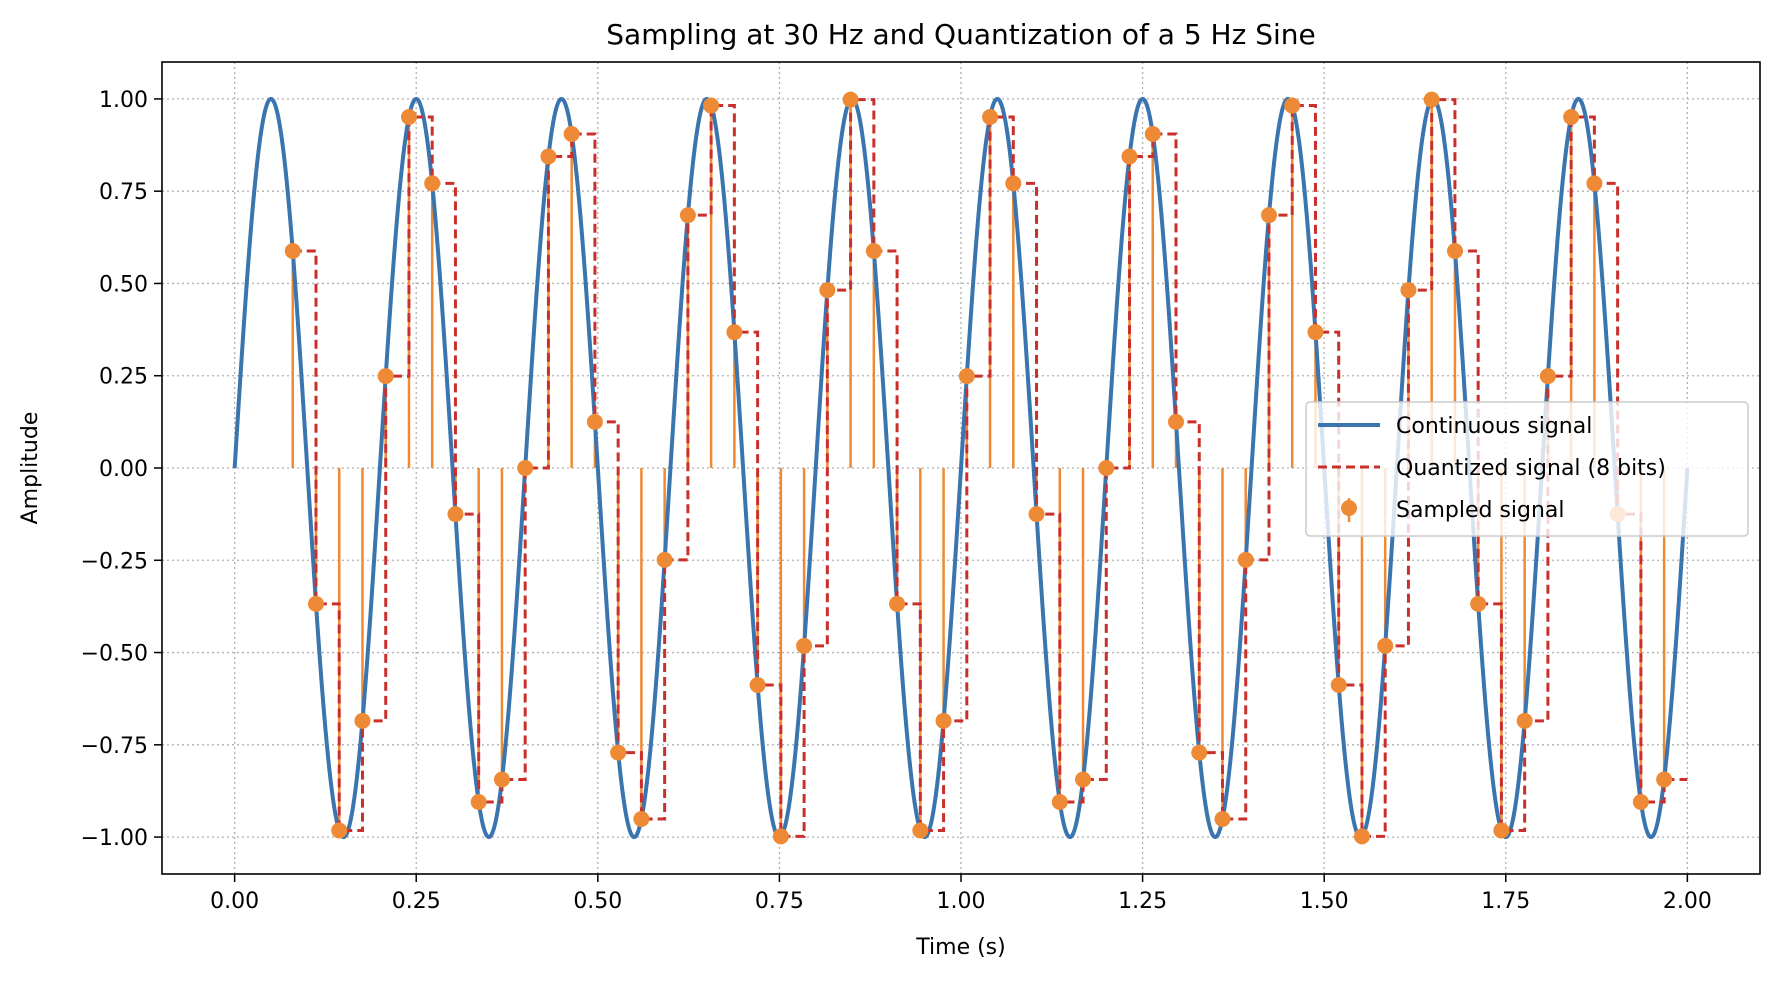 The width and height of the screenshot is (1772, 986). I want to click on x-tick-label: 1.50, so click(1324, 901).